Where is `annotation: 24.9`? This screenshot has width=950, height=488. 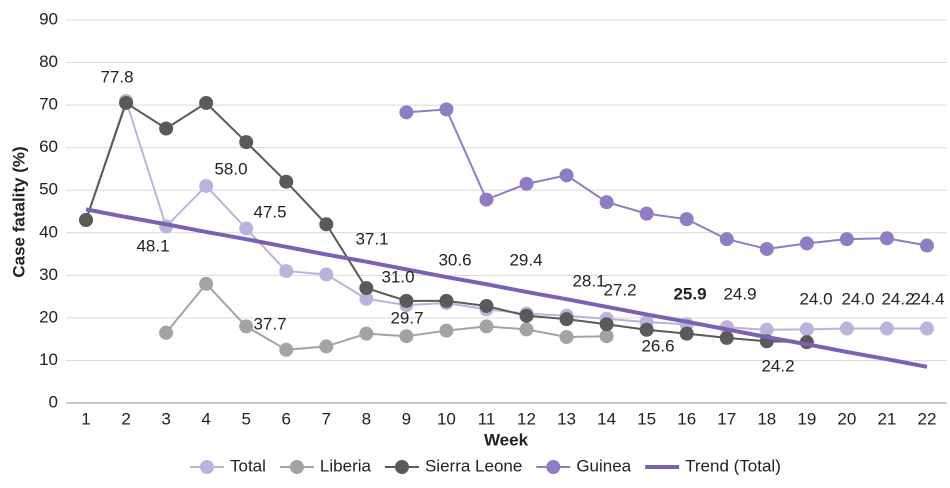 annotation: 24.9 is located at coordinates (739, 293).